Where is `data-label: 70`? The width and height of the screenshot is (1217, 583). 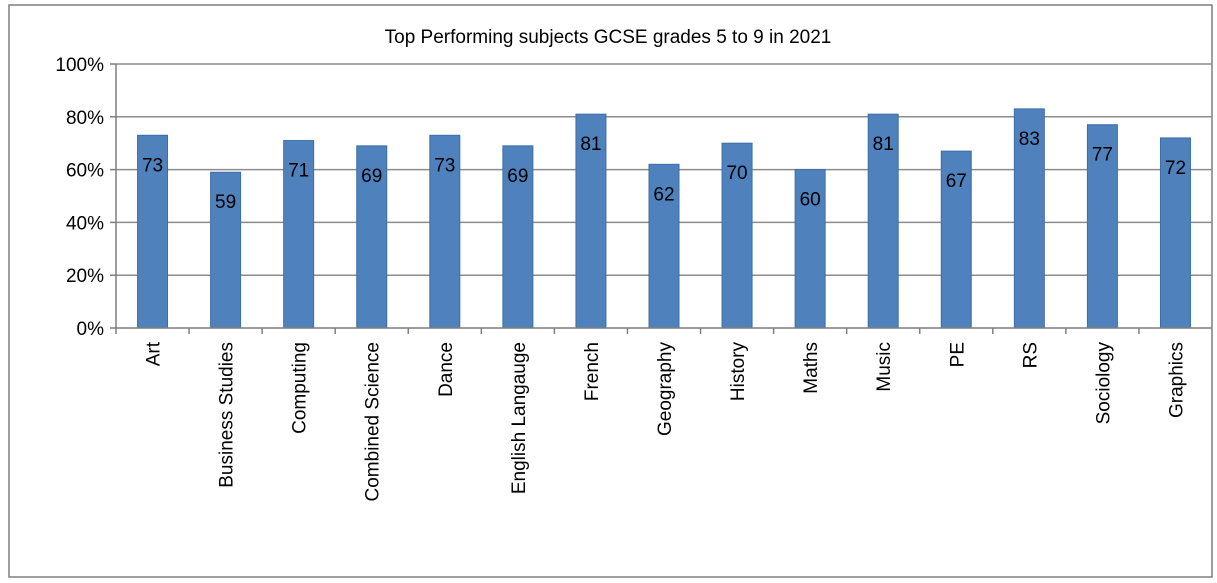
data-label: 70 is located at coordinates (736, 173).